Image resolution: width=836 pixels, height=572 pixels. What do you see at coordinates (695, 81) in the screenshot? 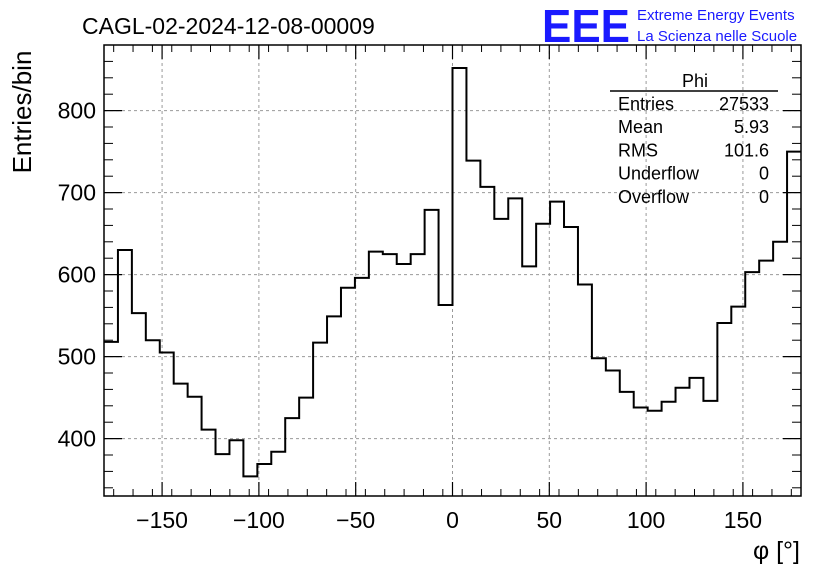
I see `stats-title: Phi` at bounding box center [695, 81].